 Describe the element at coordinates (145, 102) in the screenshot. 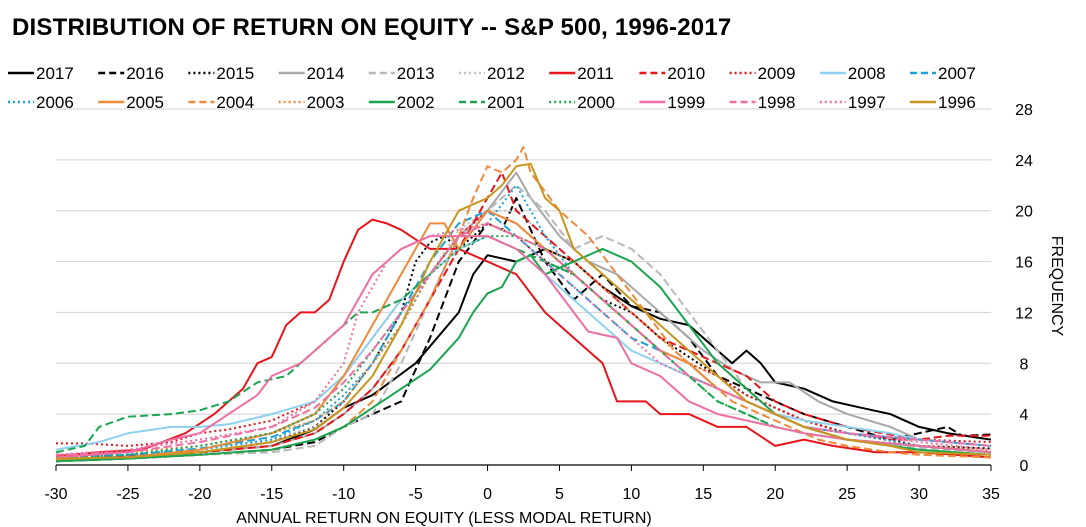

I see `legend-label-2005: 2005` at that location.